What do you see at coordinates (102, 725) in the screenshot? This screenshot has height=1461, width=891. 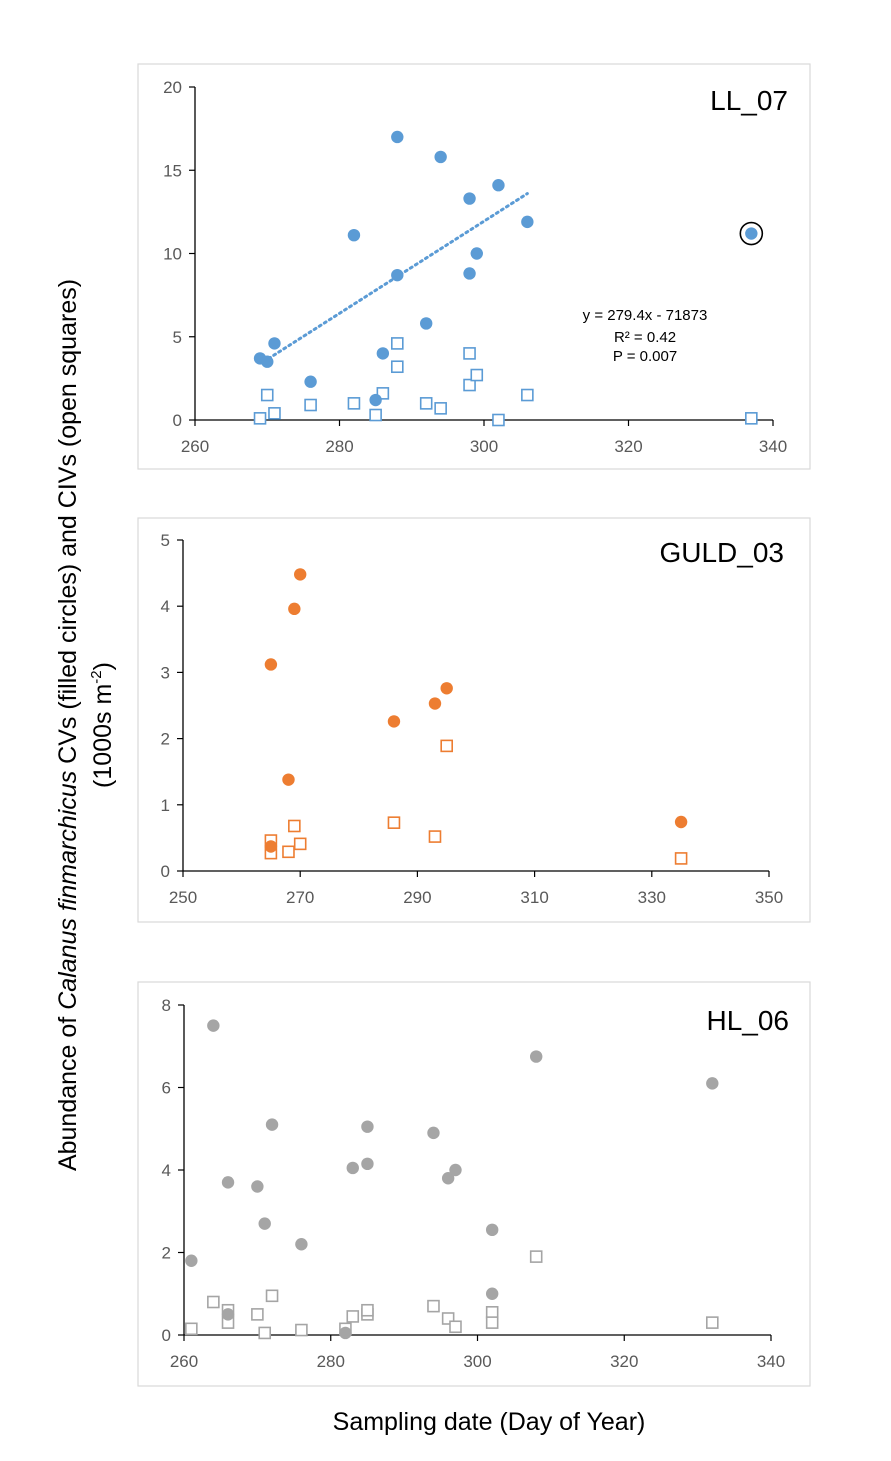 I see `y-axis-title-line2: (1000s m-2)` at bounding box center [102, 725].